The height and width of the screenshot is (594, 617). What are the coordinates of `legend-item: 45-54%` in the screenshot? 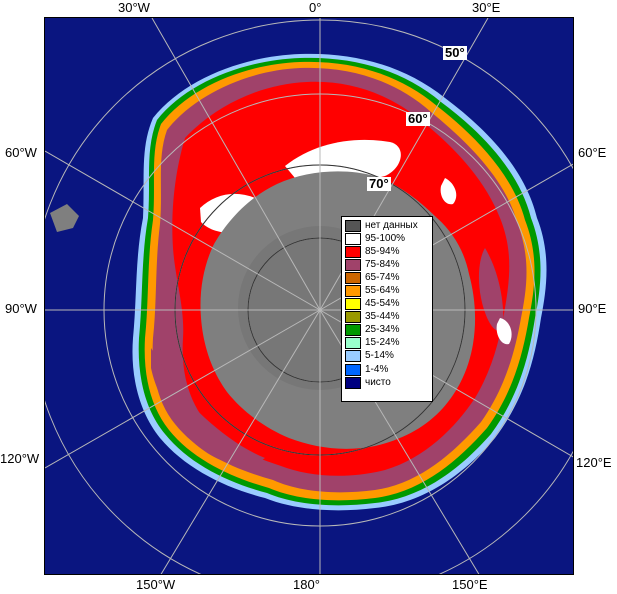 It's located at (387, 304).